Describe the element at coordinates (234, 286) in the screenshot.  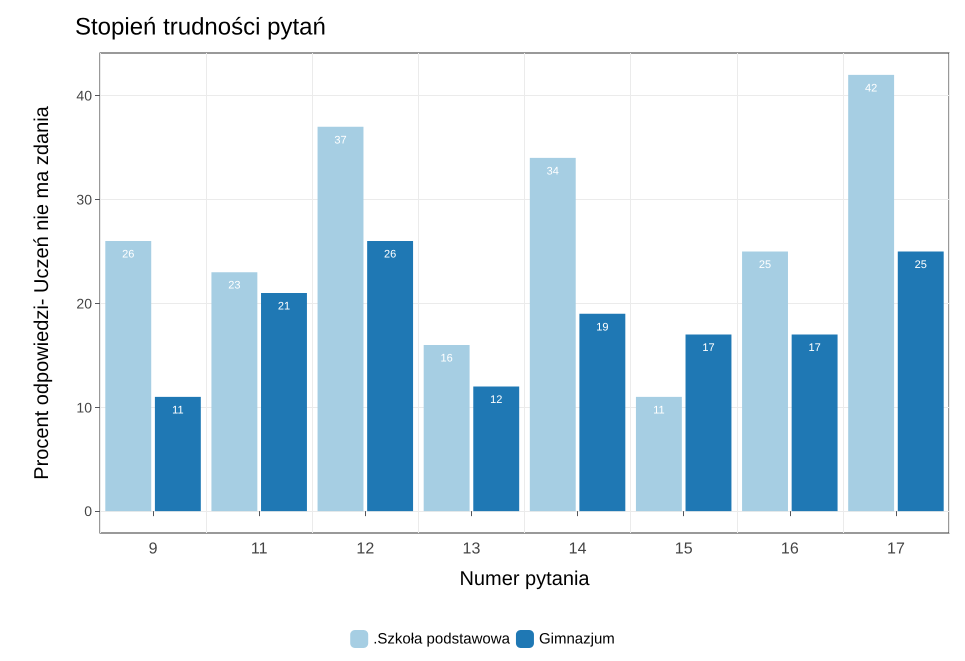
I see `data-label: 23` at that location.